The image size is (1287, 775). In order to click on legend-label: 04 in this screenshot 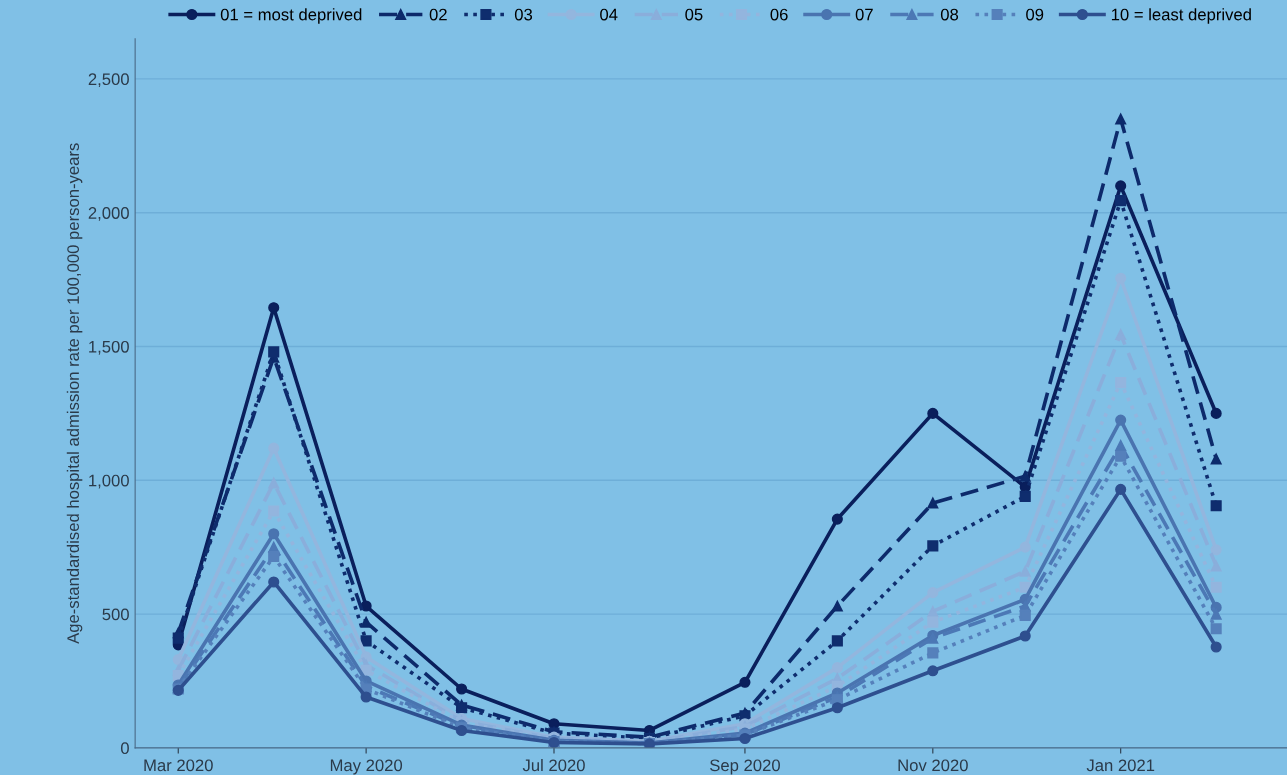, I will do `click(609, 14)`.